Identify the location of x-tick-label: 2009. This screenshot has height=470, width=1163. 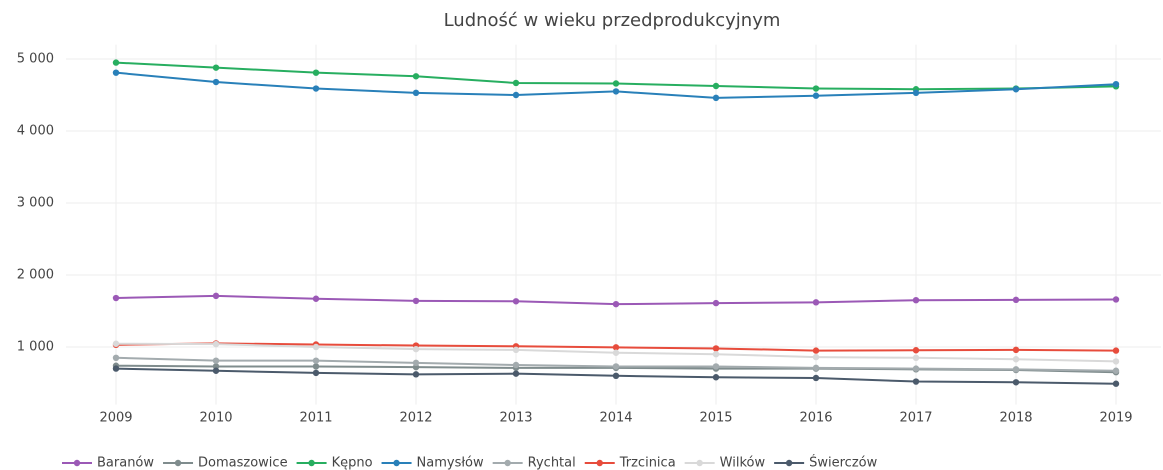
(115, 418).